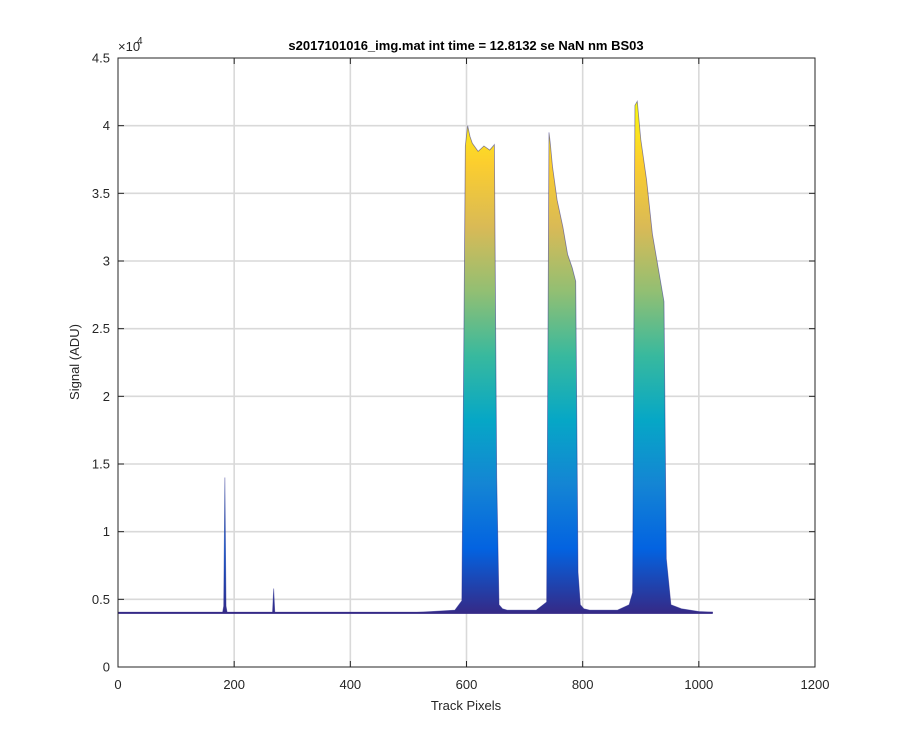 This screenshot has height=750, width=900. Describe the element at coordinates (698, 684) in the screenshot. I see `x-tick-label: 1000` at that location.